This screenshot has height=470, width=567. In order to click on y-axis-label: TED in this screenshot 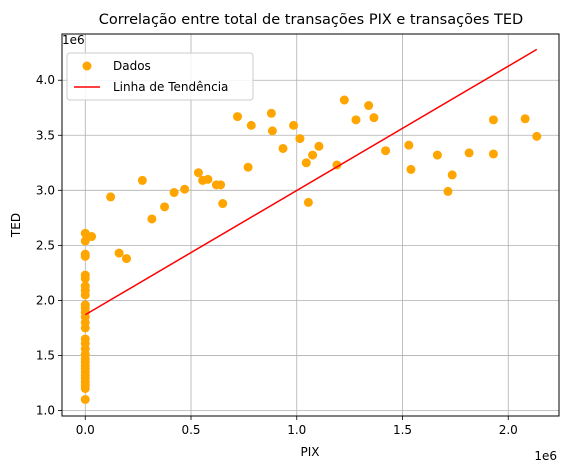, I will do `click(16, 225)`.